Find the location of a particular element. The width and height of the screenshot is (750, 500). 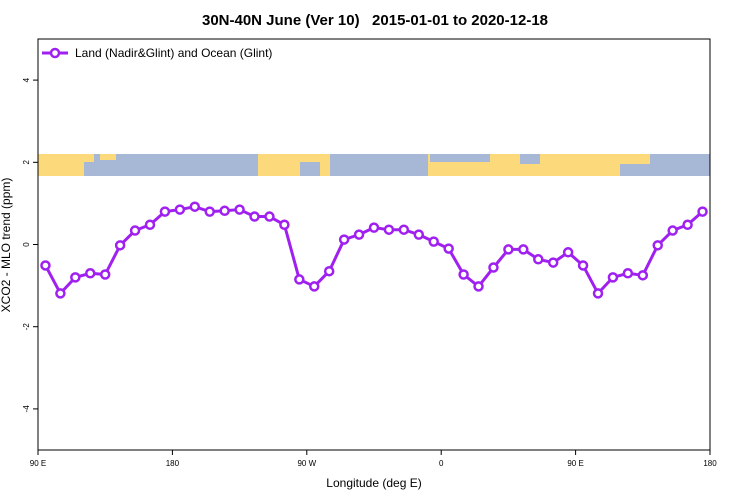

map-band is located at coordinates (374, 165).